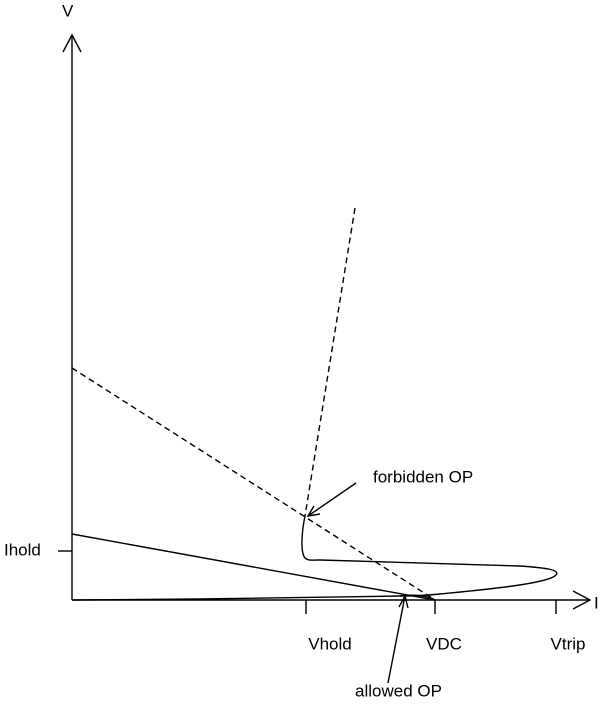 The width and height of the screenshot is (608, 707). I want to click on hold-line, so click(253, 567).